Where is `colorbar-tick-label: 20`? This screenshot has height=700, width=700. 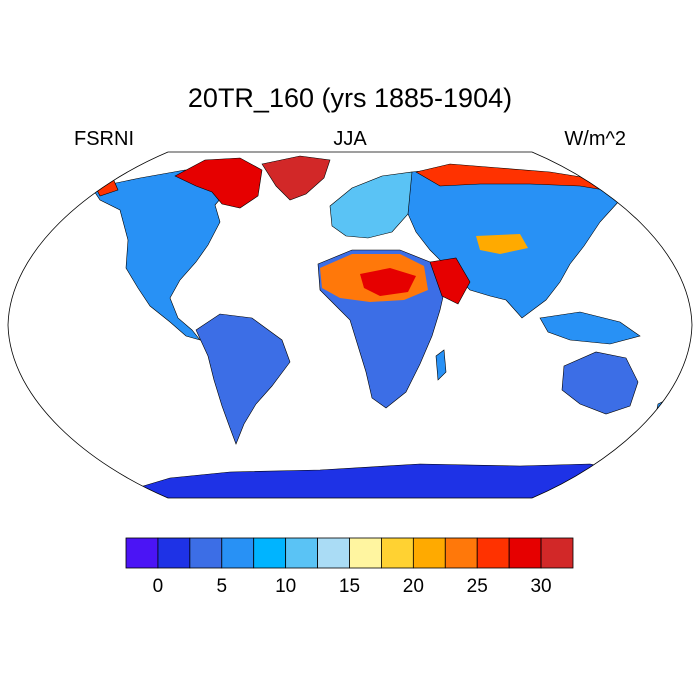 colorbar-tick-label: 20 is located at coordinates (413, 586).